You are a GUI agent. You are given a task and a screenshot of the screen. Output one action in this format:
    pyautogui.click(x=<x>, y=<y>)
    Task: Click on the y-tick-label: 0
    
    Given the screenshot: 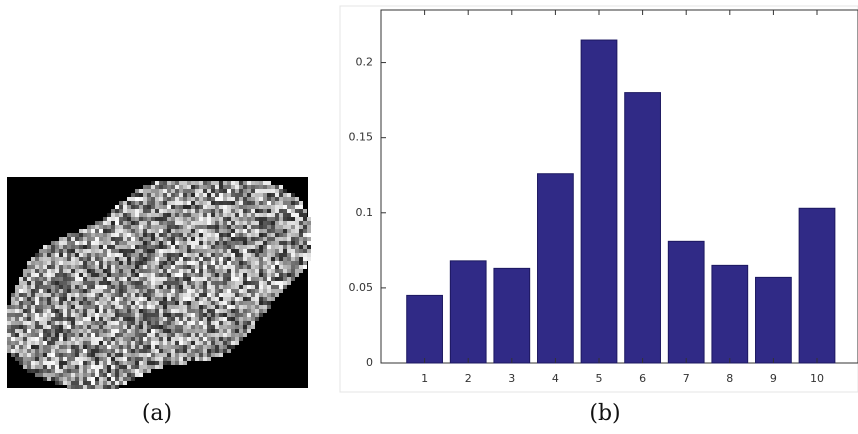 What is the action you would take?
    pyautogui.click(x=369, y=362)
    